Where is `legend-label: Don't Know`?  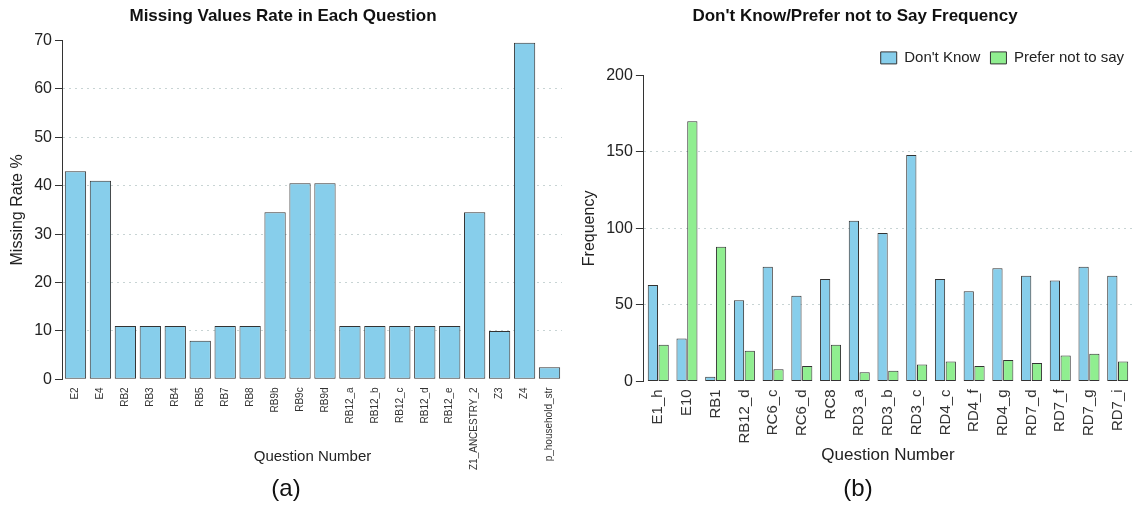 legend-label: Don't Know is located at coordinates (942, 57).